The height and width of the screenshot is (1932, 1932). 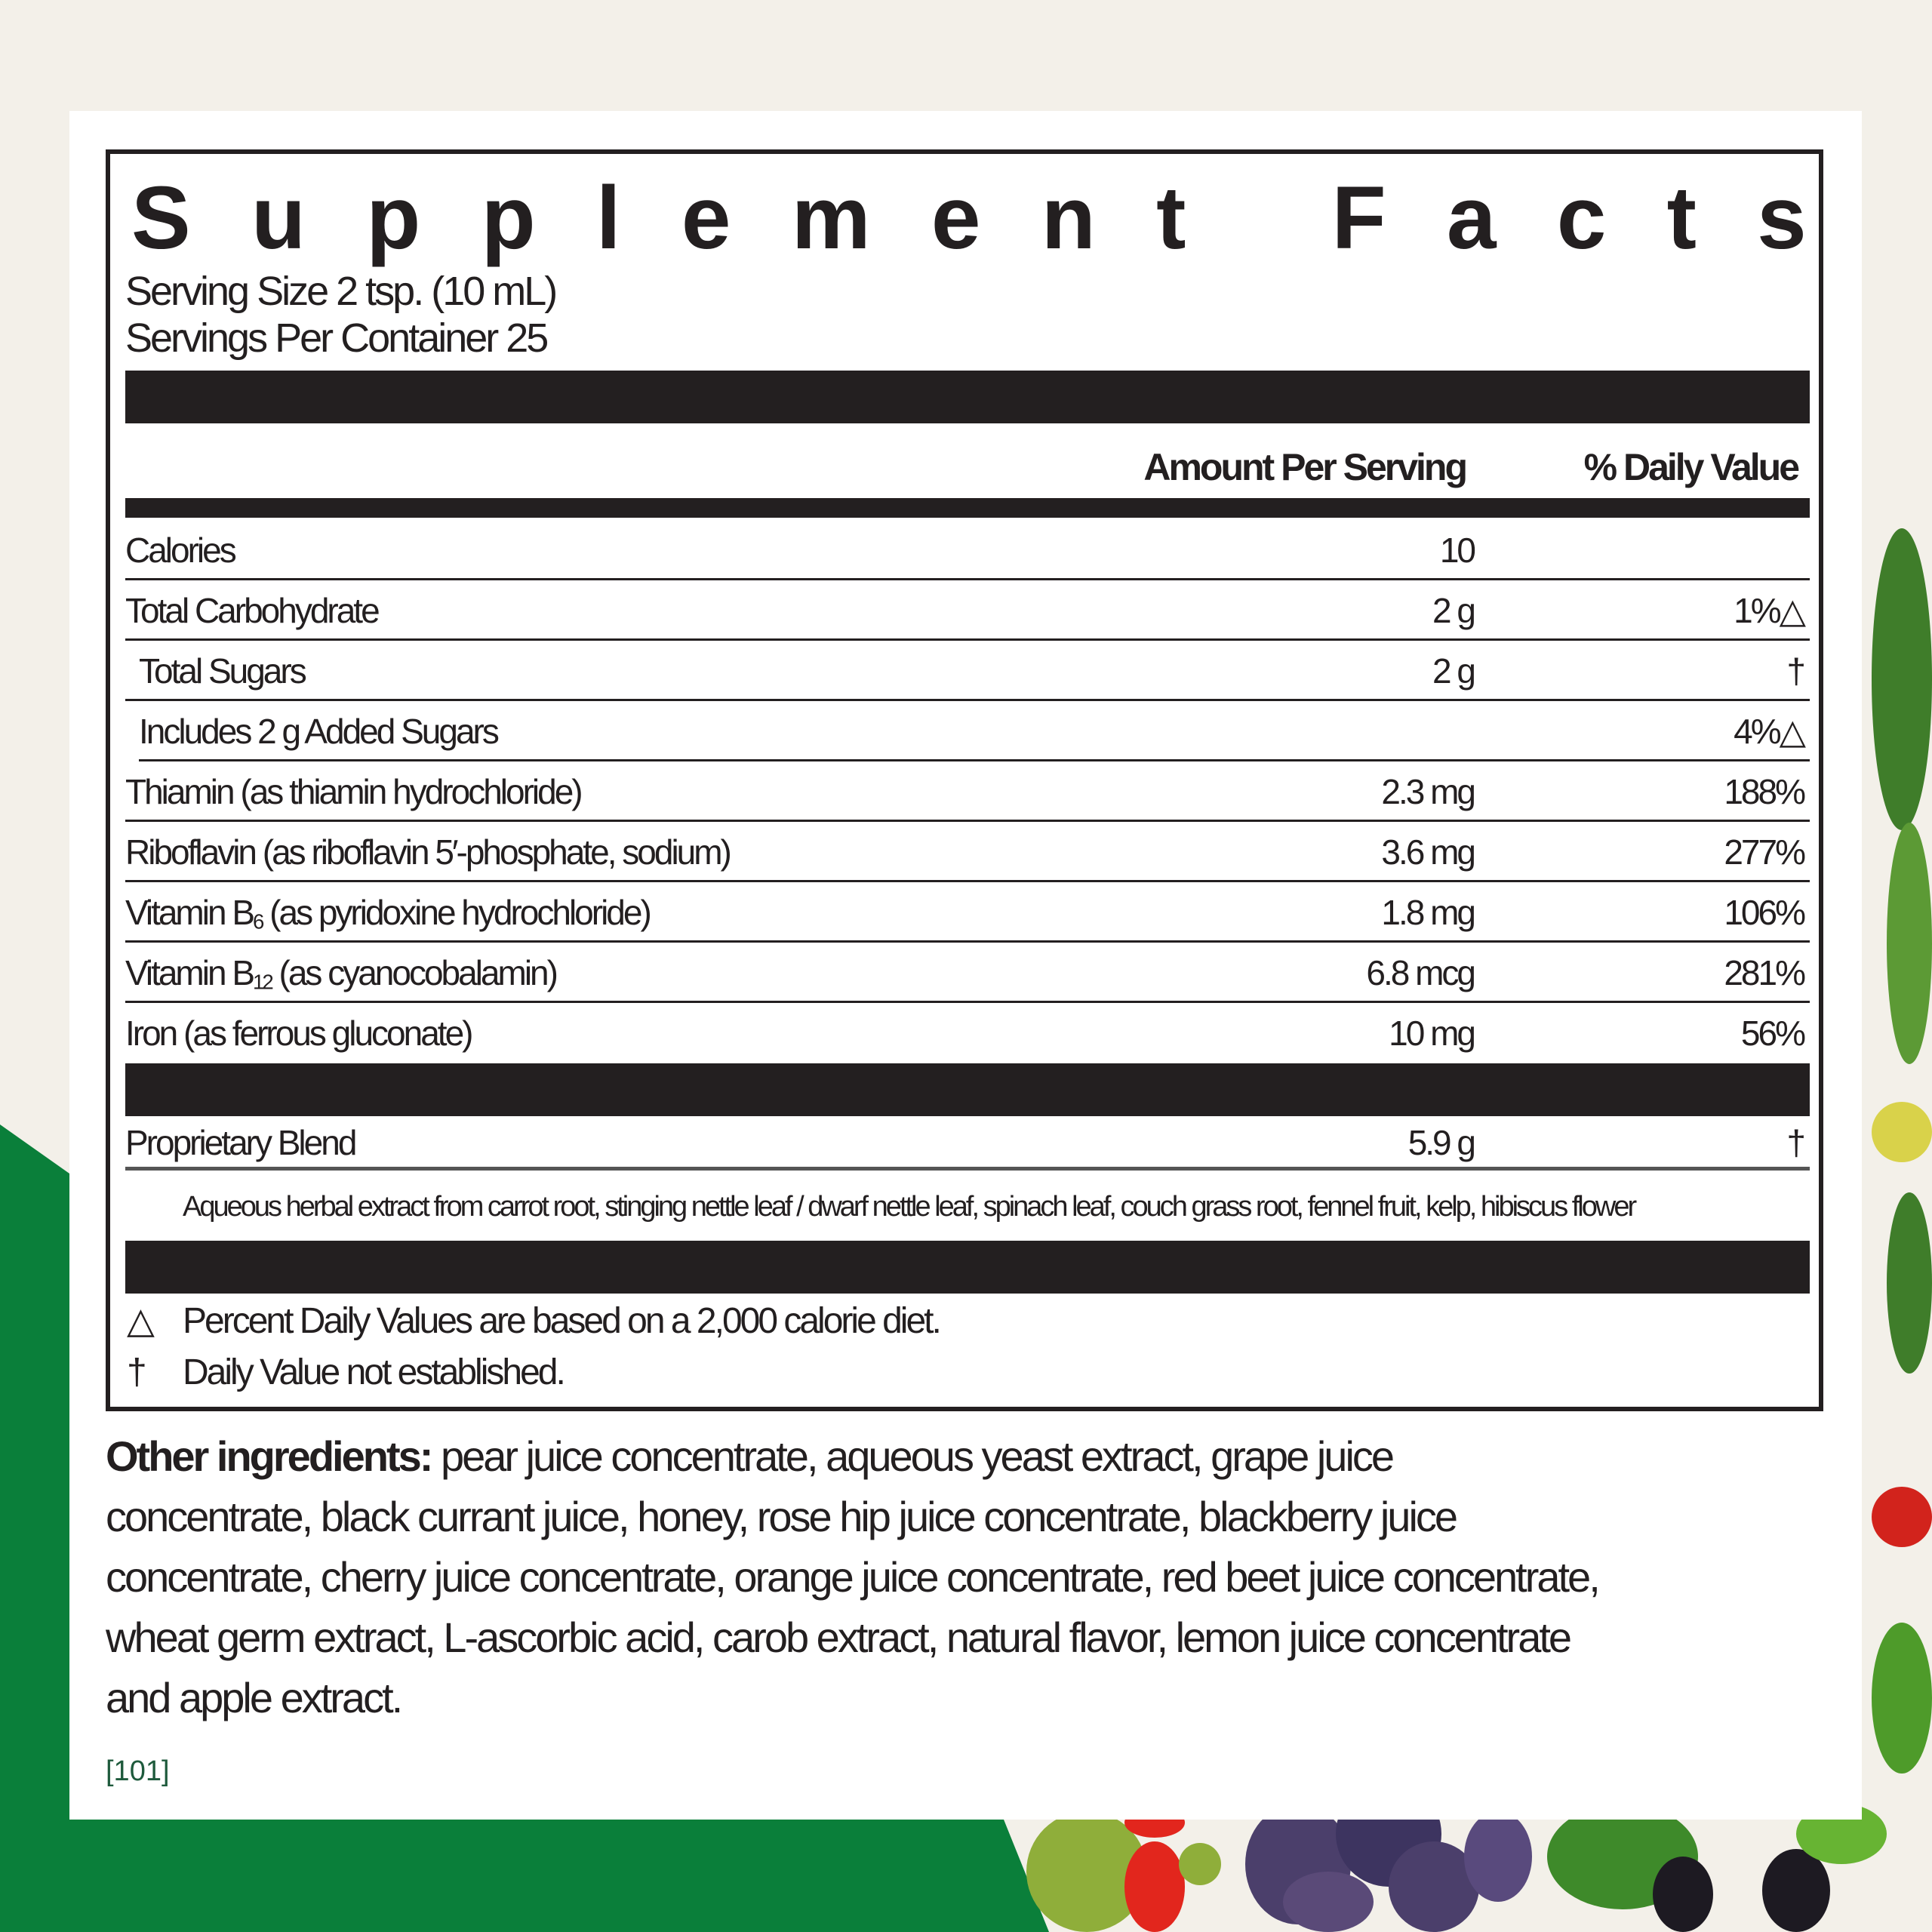 I want to click on nutrient-dv: 188%, so click(x=1765, y=791).